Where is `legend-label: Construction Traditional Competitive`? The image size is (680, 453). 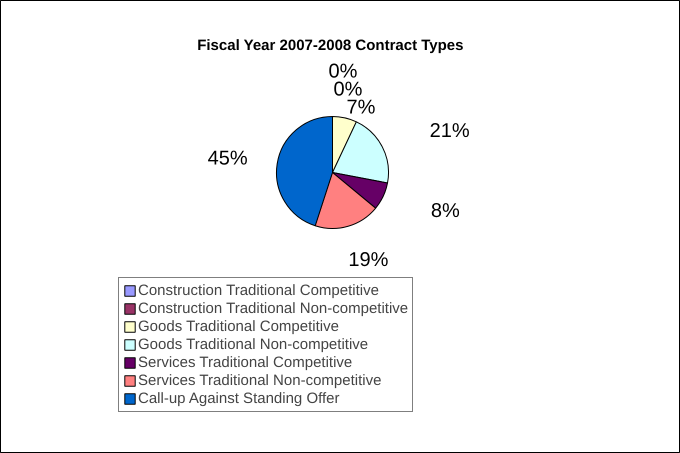 legend-label: Construction Traditional Competitive is located at coordinates (258, 290).